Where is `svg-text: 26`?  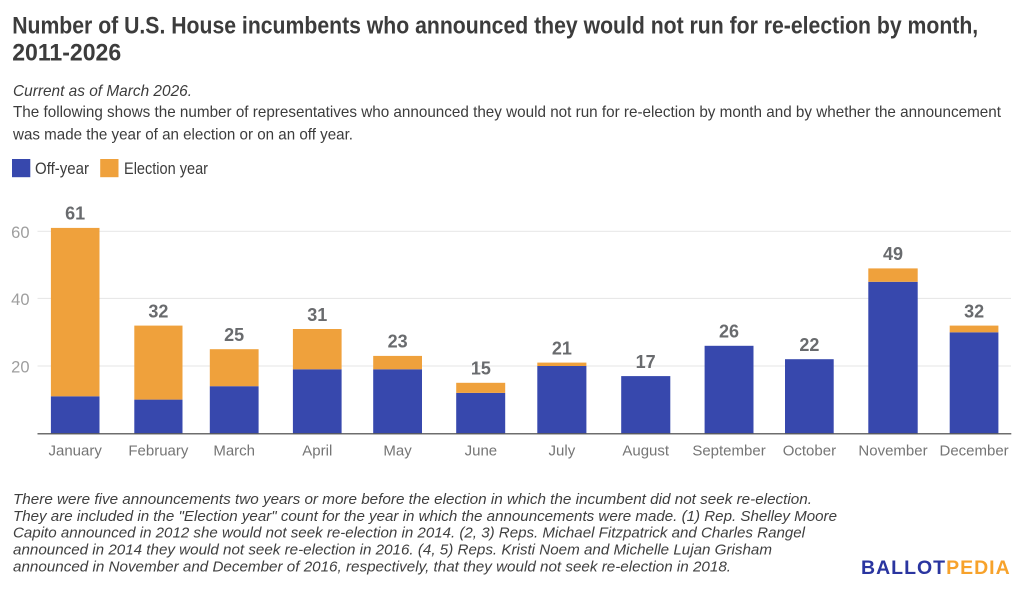 svg-text: 26 is located at coordinates (729, 332).